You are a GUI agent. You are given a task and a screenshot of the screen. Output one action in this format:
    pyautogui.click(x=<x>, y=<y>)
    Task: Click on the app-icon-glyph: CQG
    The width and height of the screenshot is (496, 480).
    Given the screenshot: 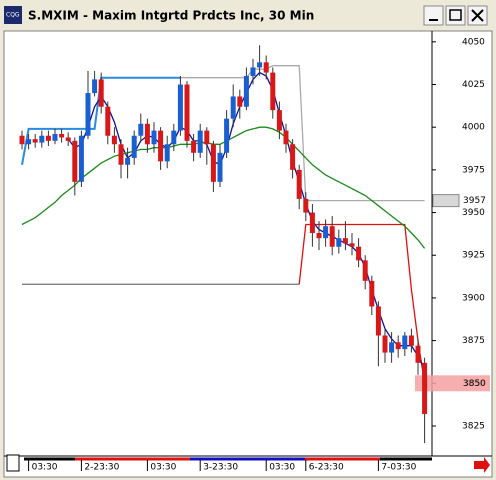 What is the action you would take?
    pyautogui.click(x=13, y=15)
    